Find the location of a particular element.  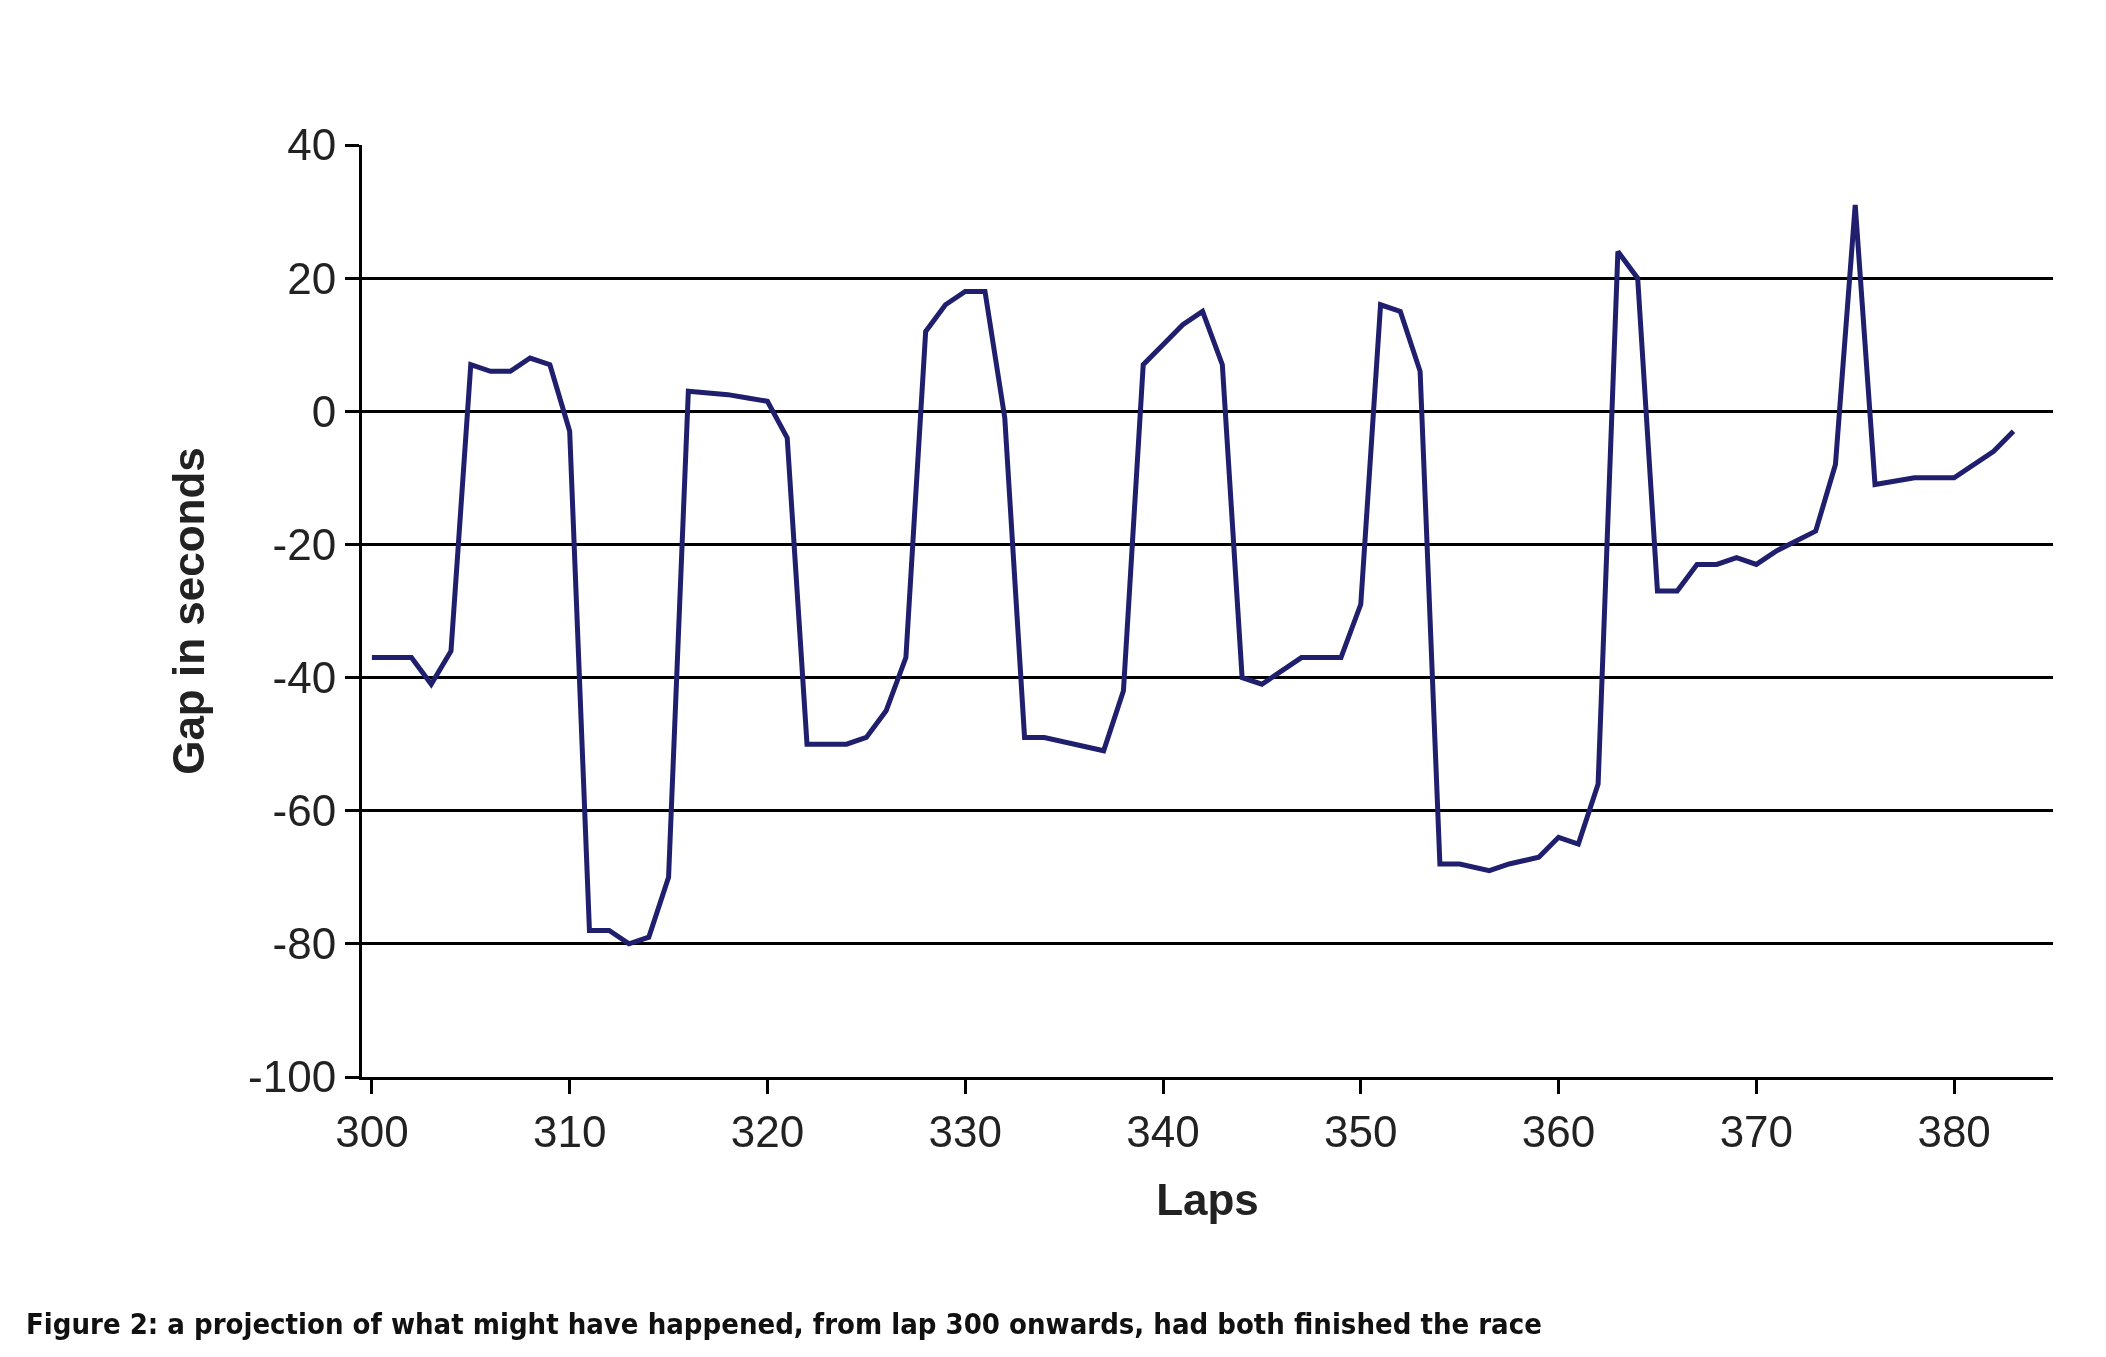

x-tick-label: 350 is located at coordinates (1361, 1131).